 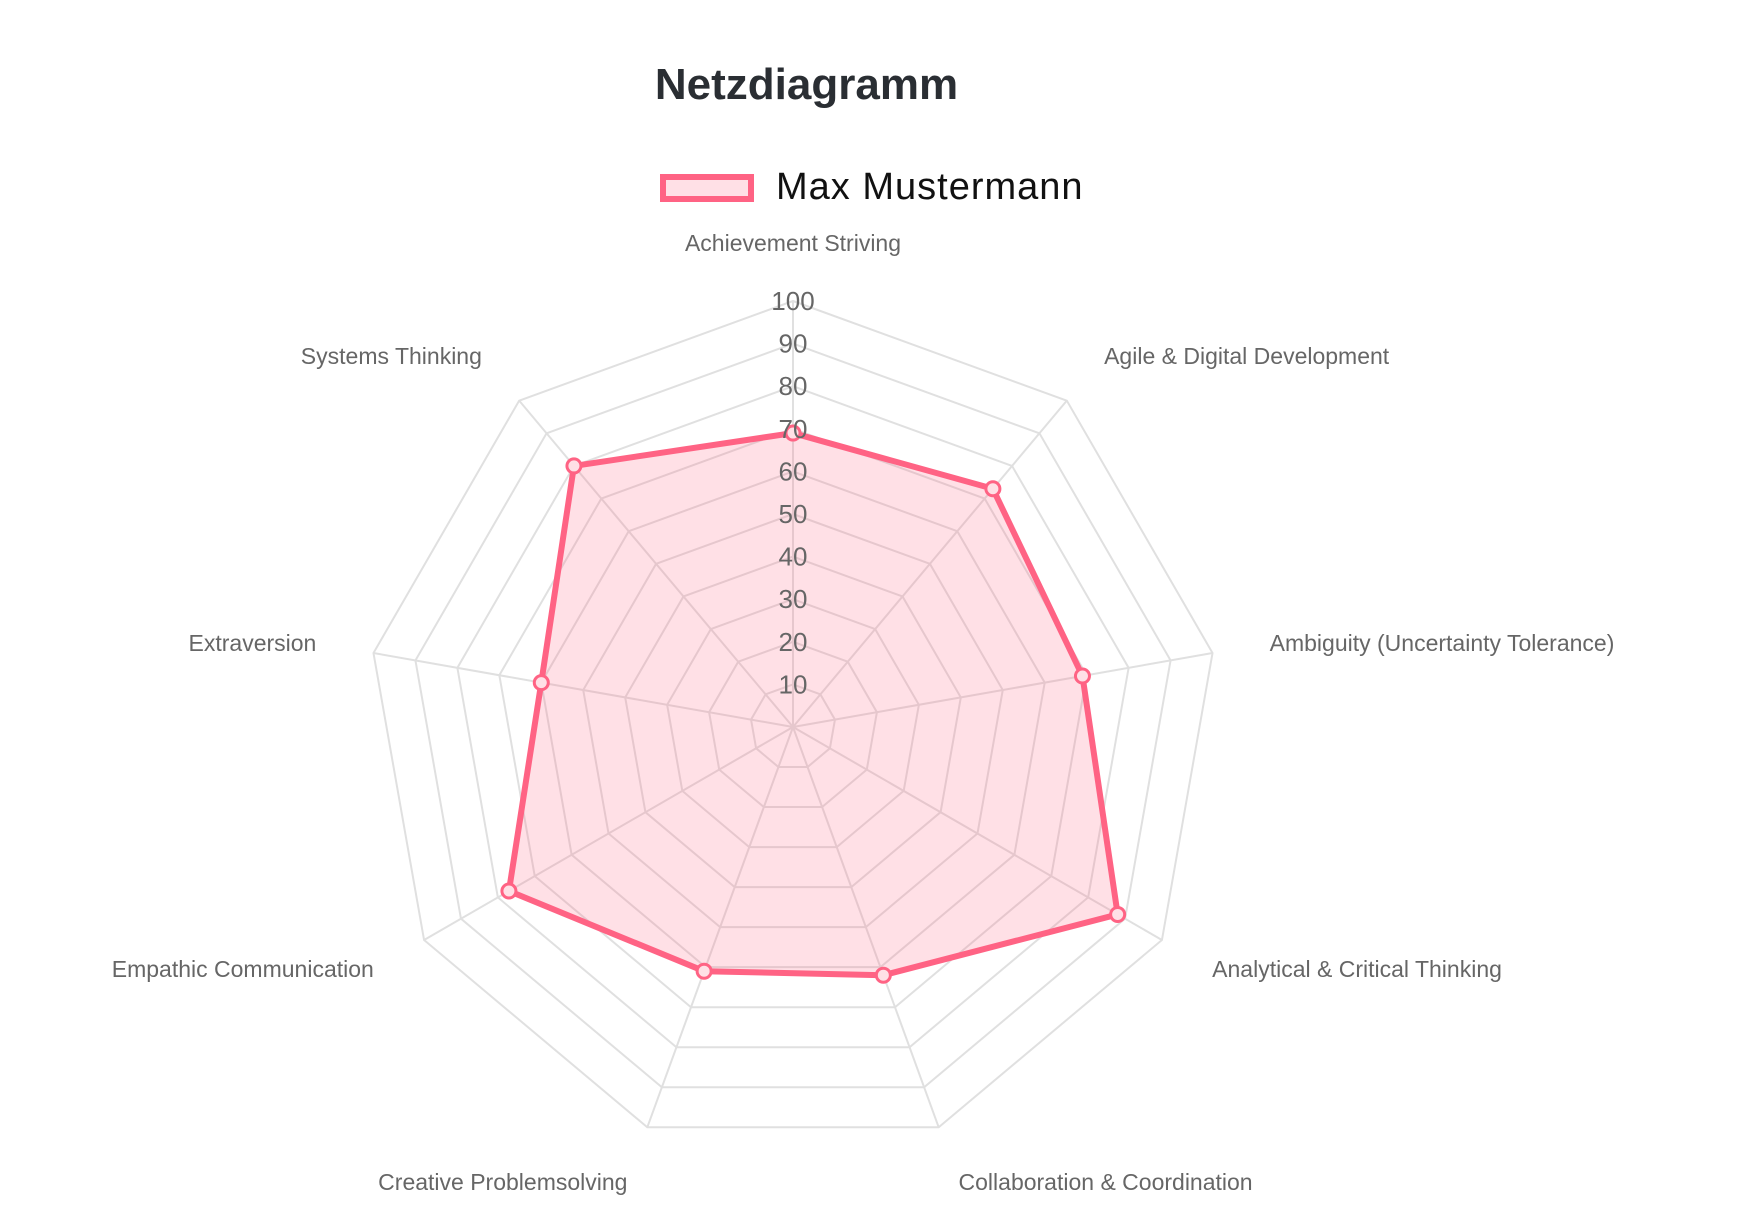 I want to click on axis-label: Systems Thinking, so click(x=391, y=356).